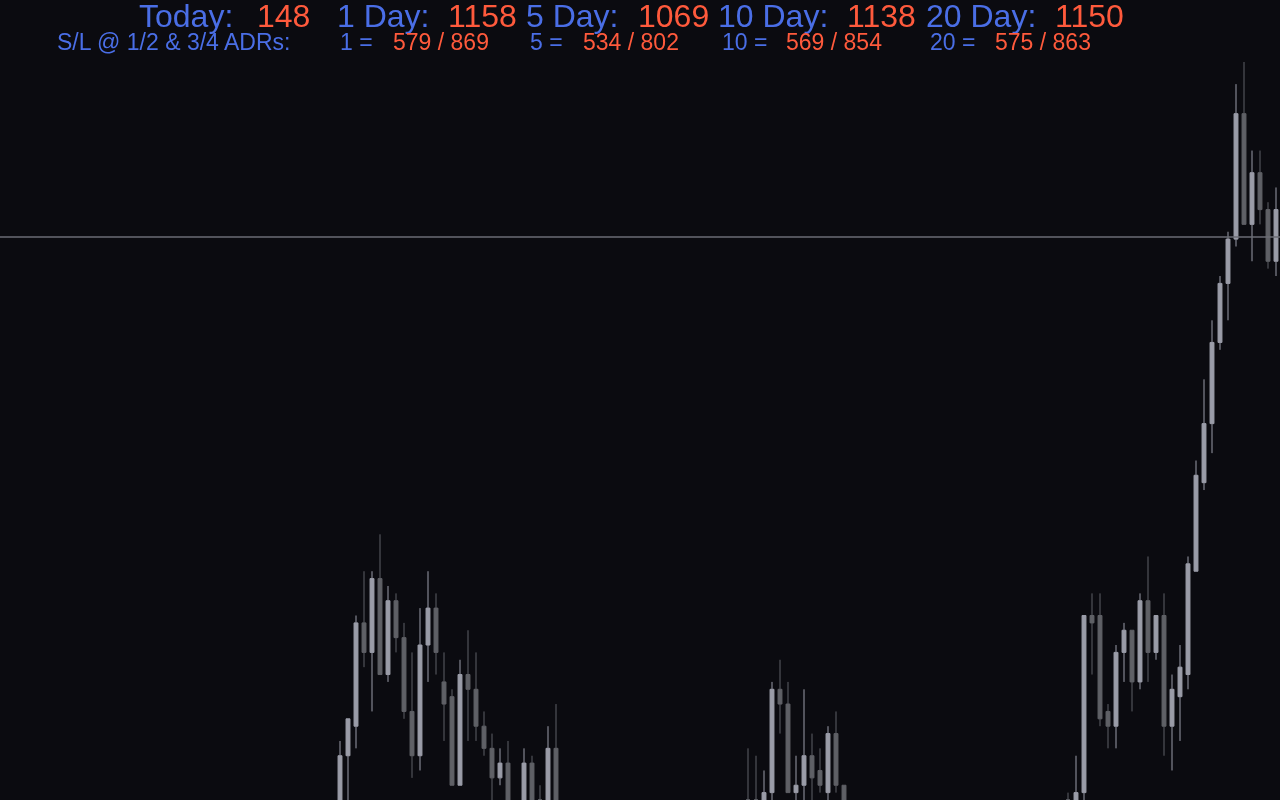  What do you see at coordinates (674, 17) in the screenshot?
I see `text: 1069` at bounding box center [674, 17].